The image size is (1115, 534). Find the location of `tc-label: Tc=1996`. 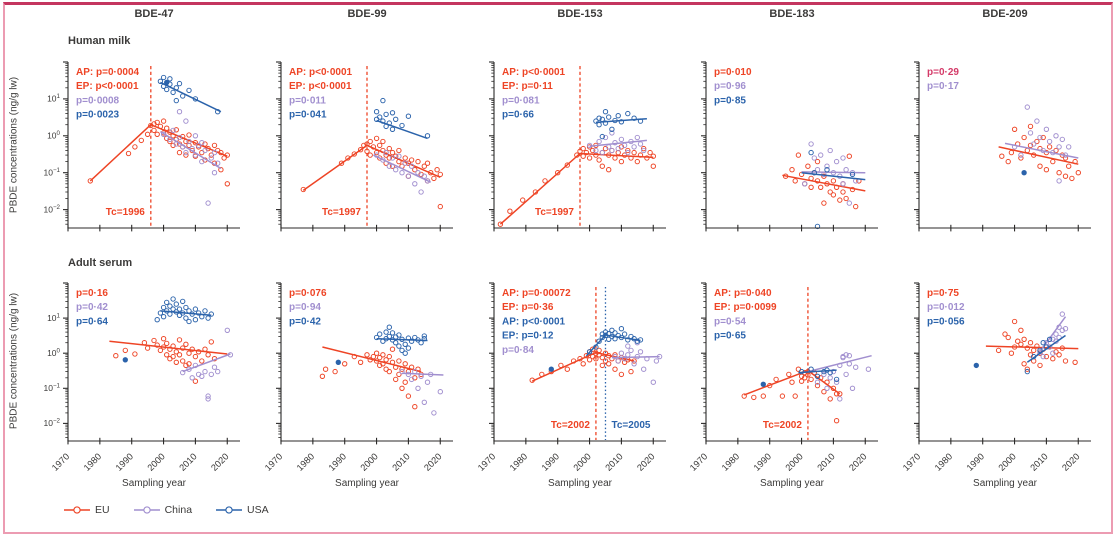

tc-label: Tc=1996 is located at coordinates (125, 212).